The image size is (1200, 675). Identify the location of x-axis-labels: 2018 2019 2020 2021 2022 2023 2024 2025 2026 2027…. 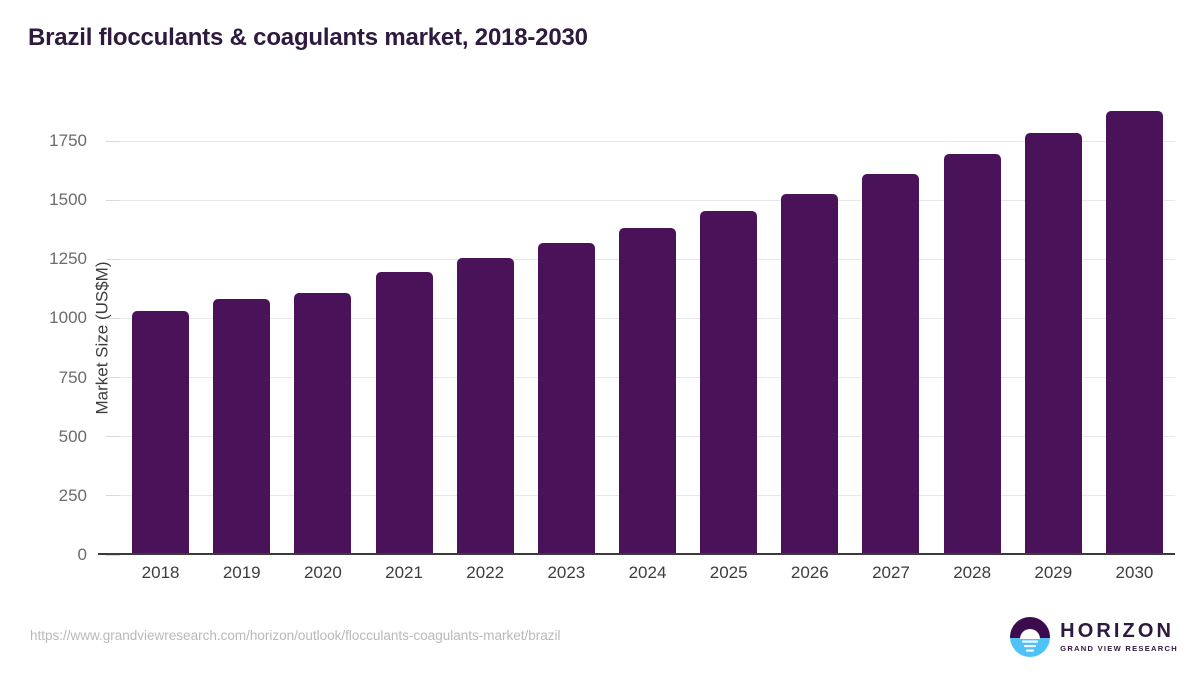
(647, 573).